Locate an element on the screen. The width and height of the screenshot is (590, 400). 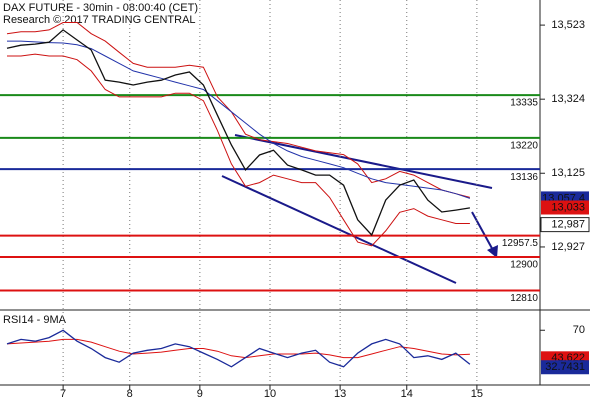
level-label: 13220 is located at coordinates (524, 146).